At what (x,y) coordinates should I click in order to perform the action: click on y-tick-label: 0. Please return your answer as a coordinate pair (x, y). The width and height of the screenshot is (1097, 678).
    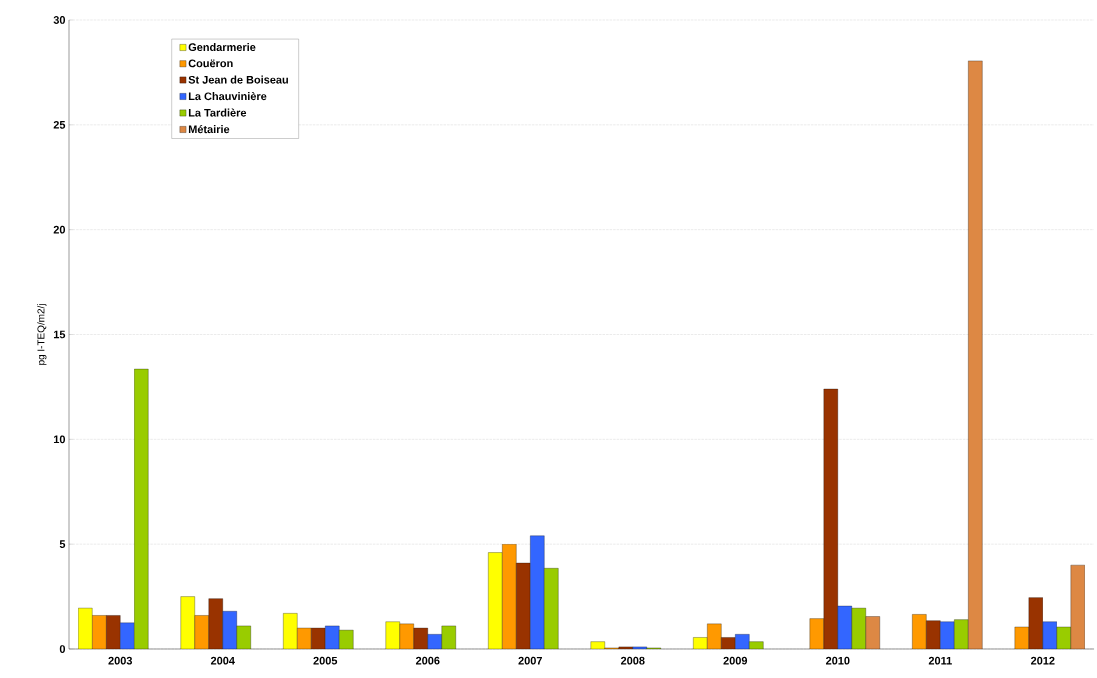
    Looking at the image, I should click on (62, 649).